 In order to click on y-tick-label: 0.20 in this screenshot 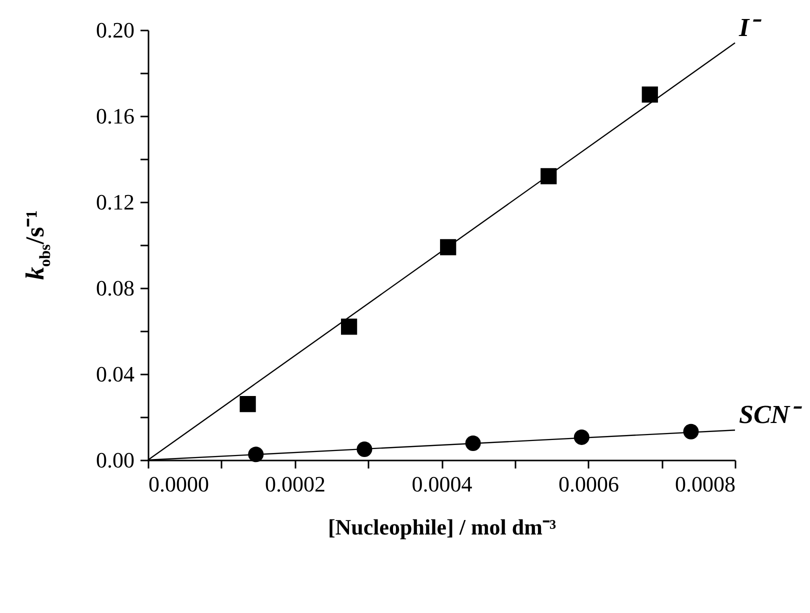, I will do `click(115, 30)`.